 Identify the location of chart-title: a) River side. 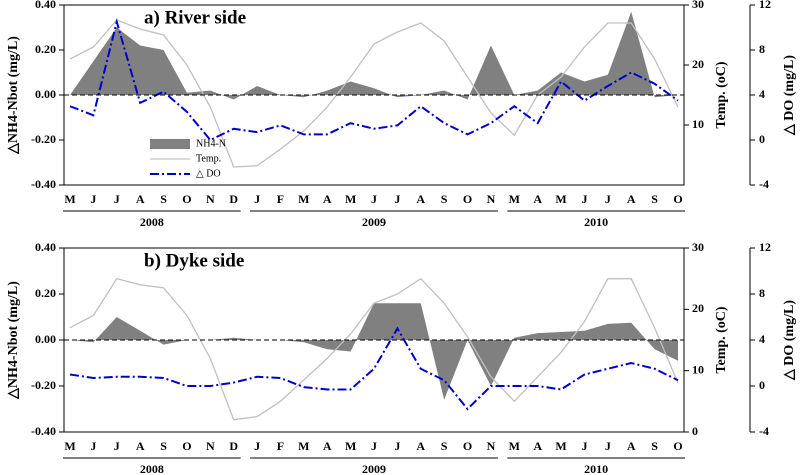
(195, 17).